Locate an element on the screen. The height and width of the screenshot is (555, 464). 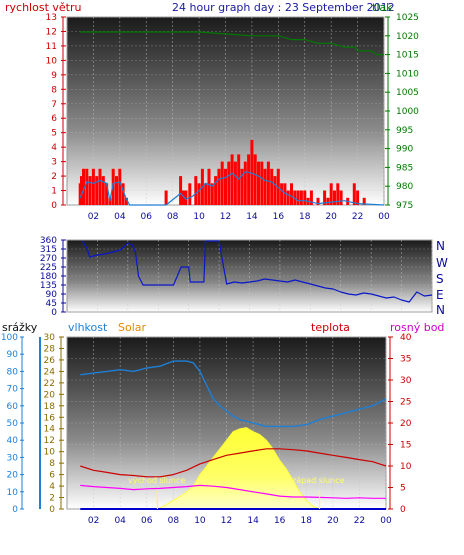
pressure-tick-label: 1005 is located at coordinates (407, 93).